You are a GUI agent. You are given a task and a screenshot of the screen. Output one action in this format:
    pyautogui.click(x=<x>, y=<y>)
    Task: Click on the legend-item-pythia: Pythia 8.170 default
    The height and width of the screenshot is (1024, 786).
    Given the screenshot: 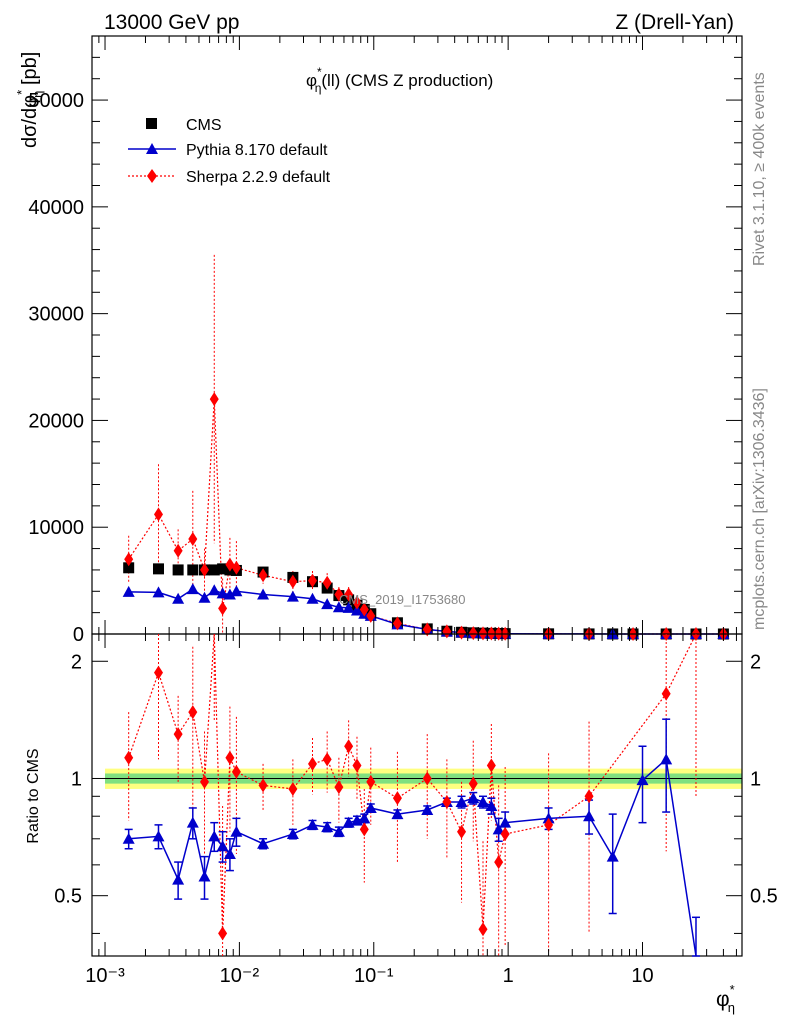 What is the action you would take?
    pyautogui.click(x=228, y=150)
    